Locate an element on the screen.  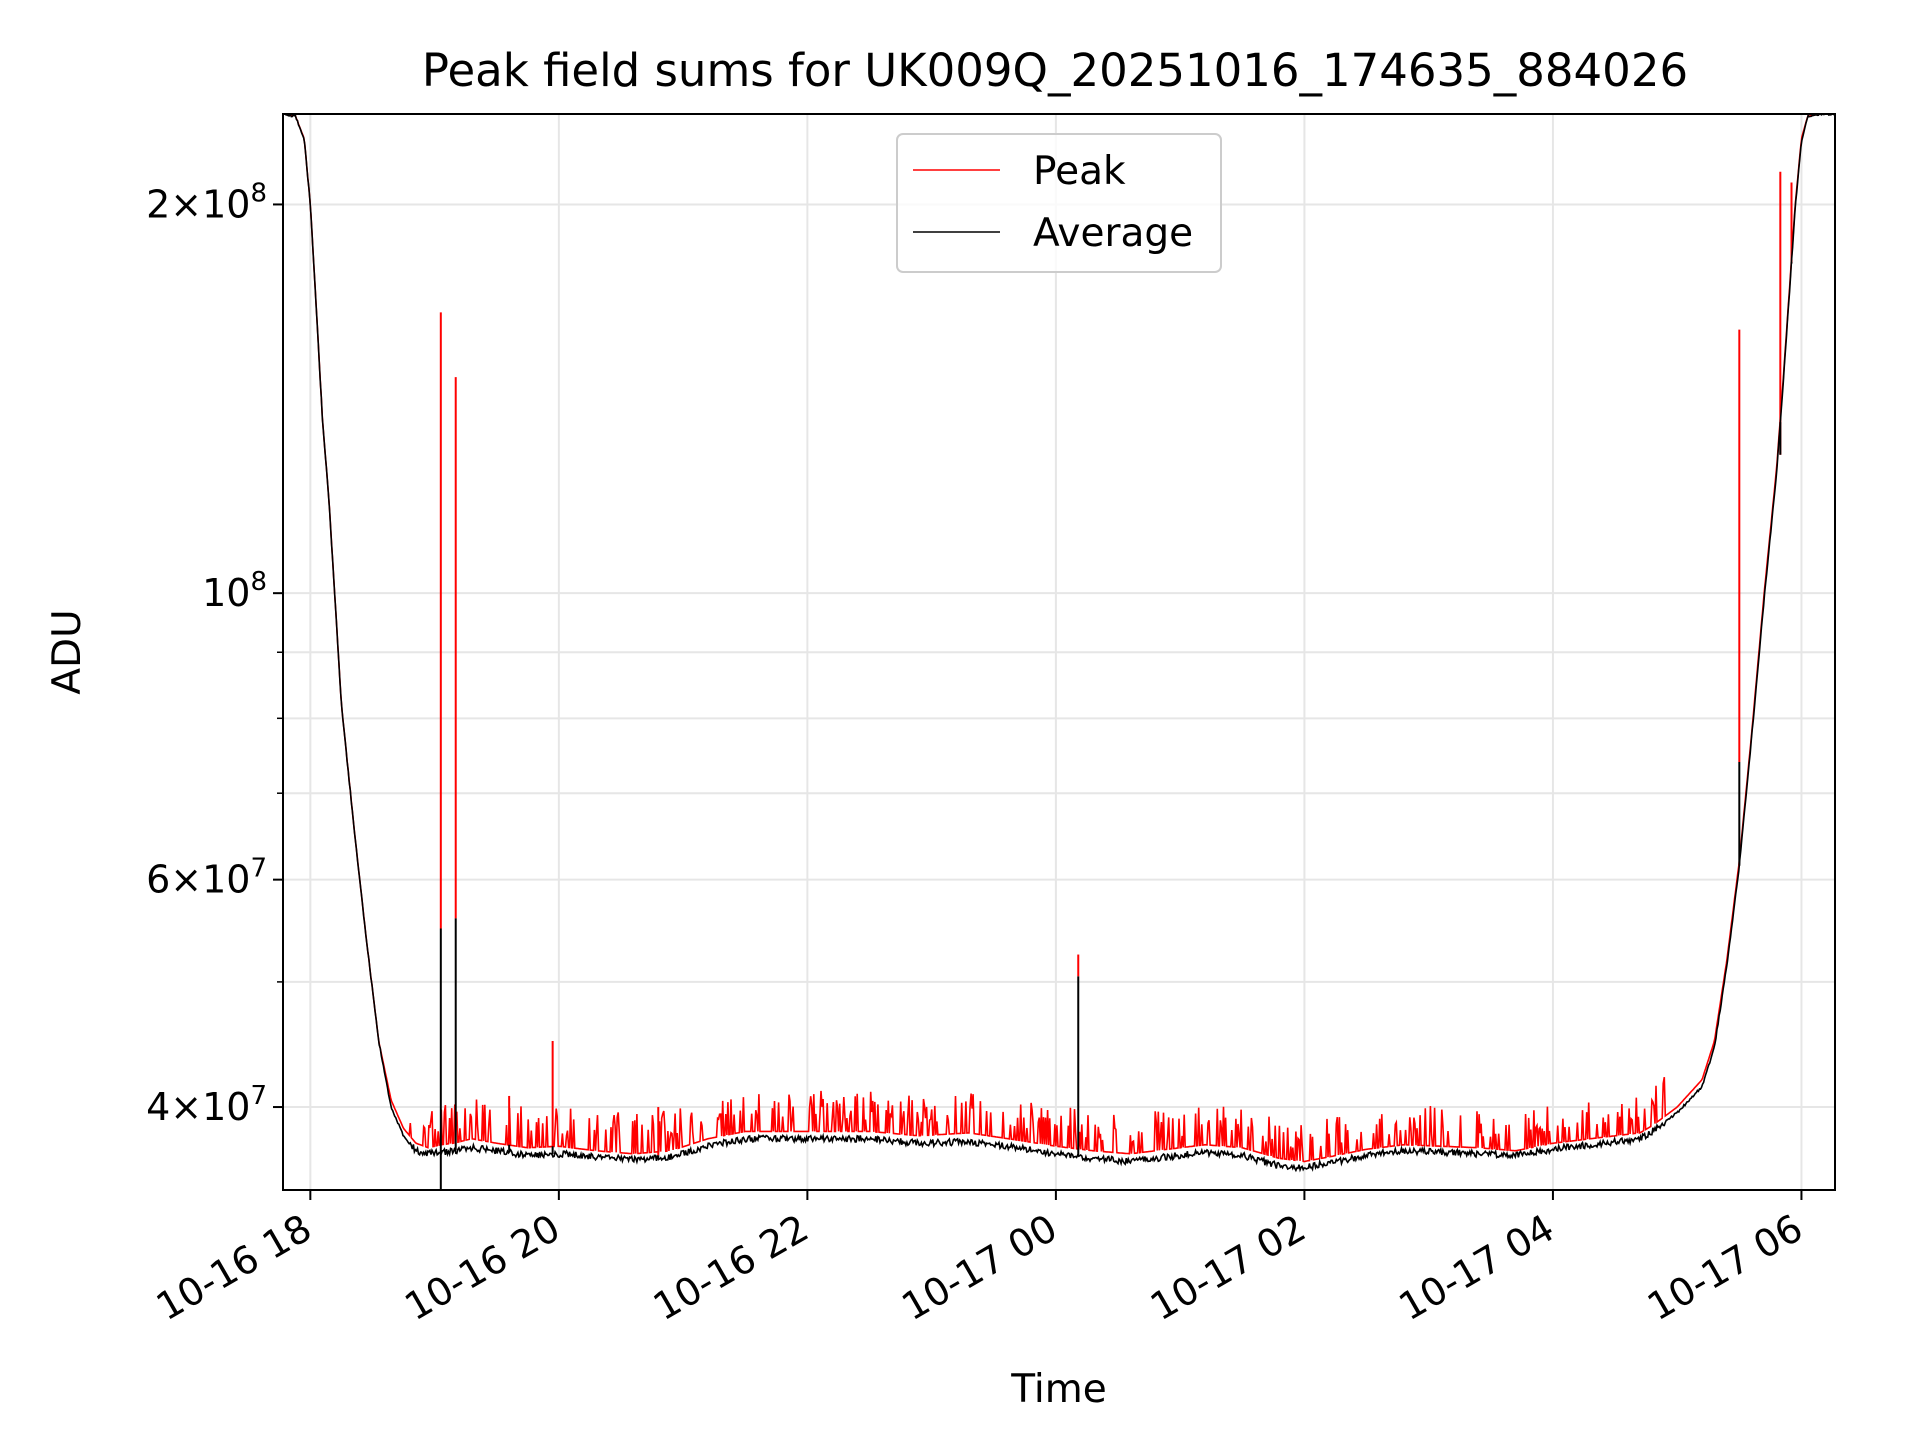
legend-peak-label: Peak is located at coordinates (1079, 171).